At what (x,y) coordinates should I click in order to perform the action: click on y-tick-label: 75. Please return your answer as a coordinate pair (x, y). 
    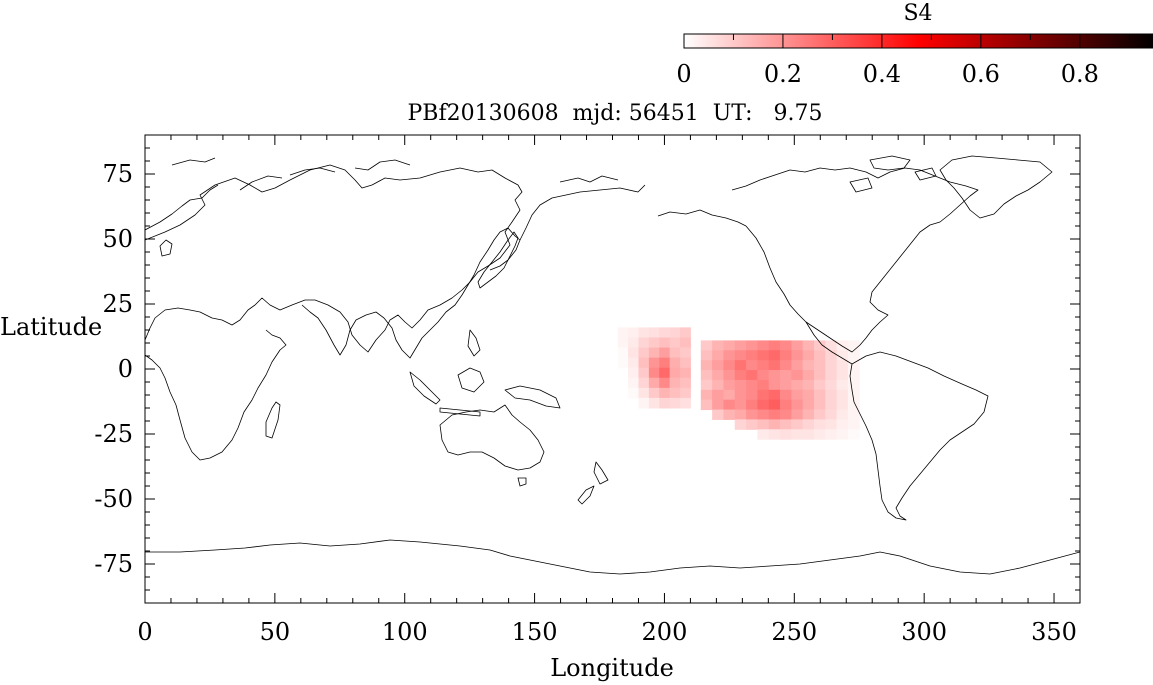
    Looking at the image, I should click on (117, 174).